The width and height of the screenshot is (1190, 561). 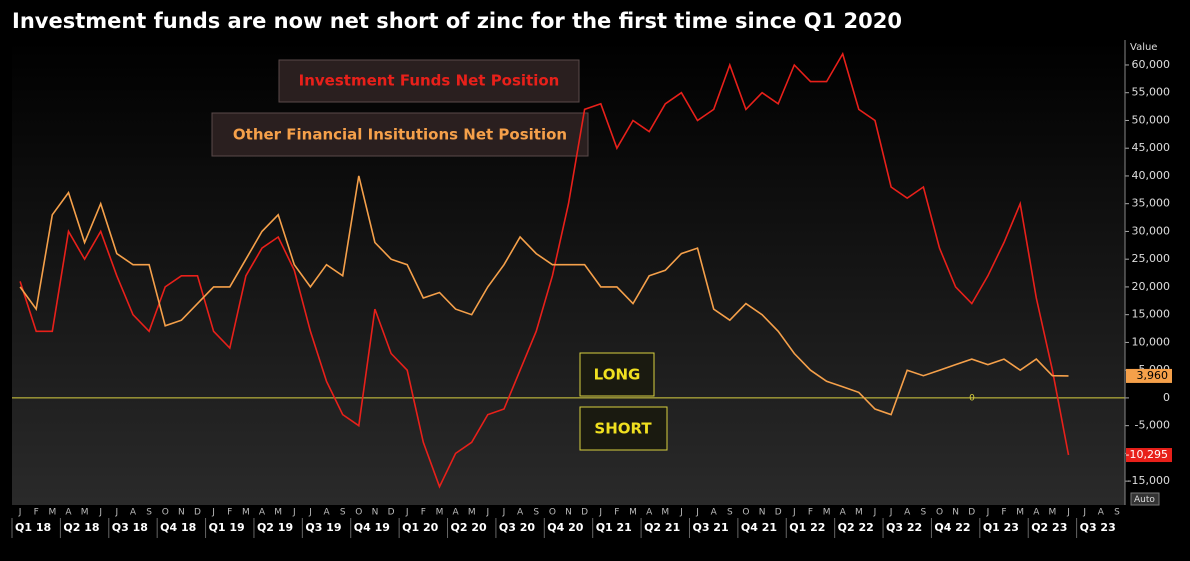 What do you see at coordinates (469, 527) in the screenshot?
I see `quarter-label: Q2 20` at bounding box center [469, 527].